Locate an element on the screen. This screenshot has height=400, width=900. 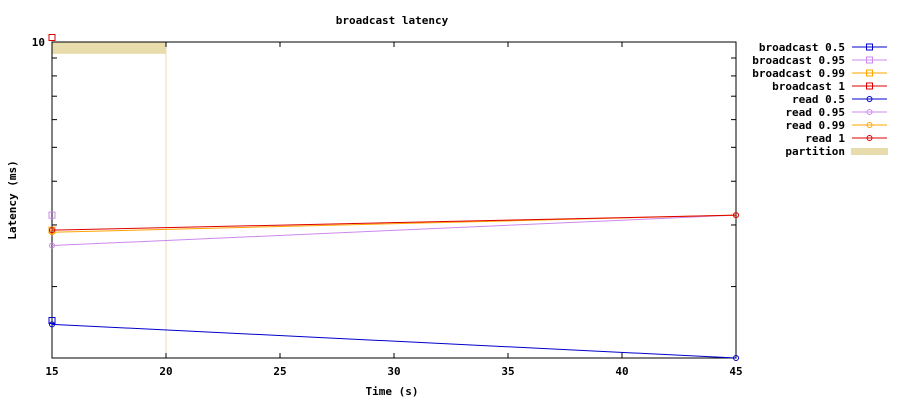
legend-label: broadcast 0.99 is located at coordinates (798, 73).